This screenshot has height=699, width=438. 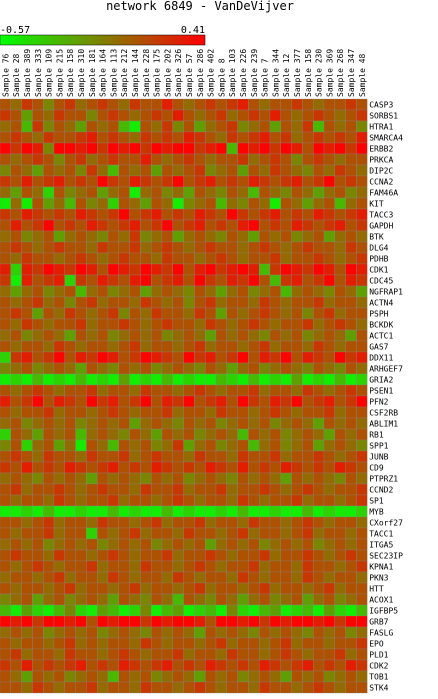 What do you see at coordinates (297, 73) in the screenshot?
I see `column-label: Sample 377` at bounding box center [297, 73].